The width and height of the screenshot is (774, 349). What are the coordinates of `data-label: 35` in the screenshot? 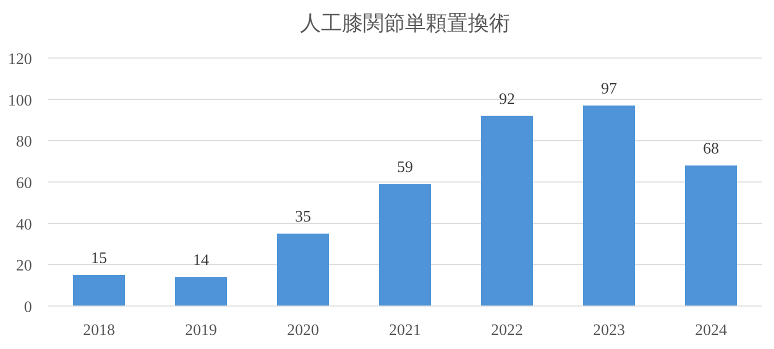 It's located at (303, 217).